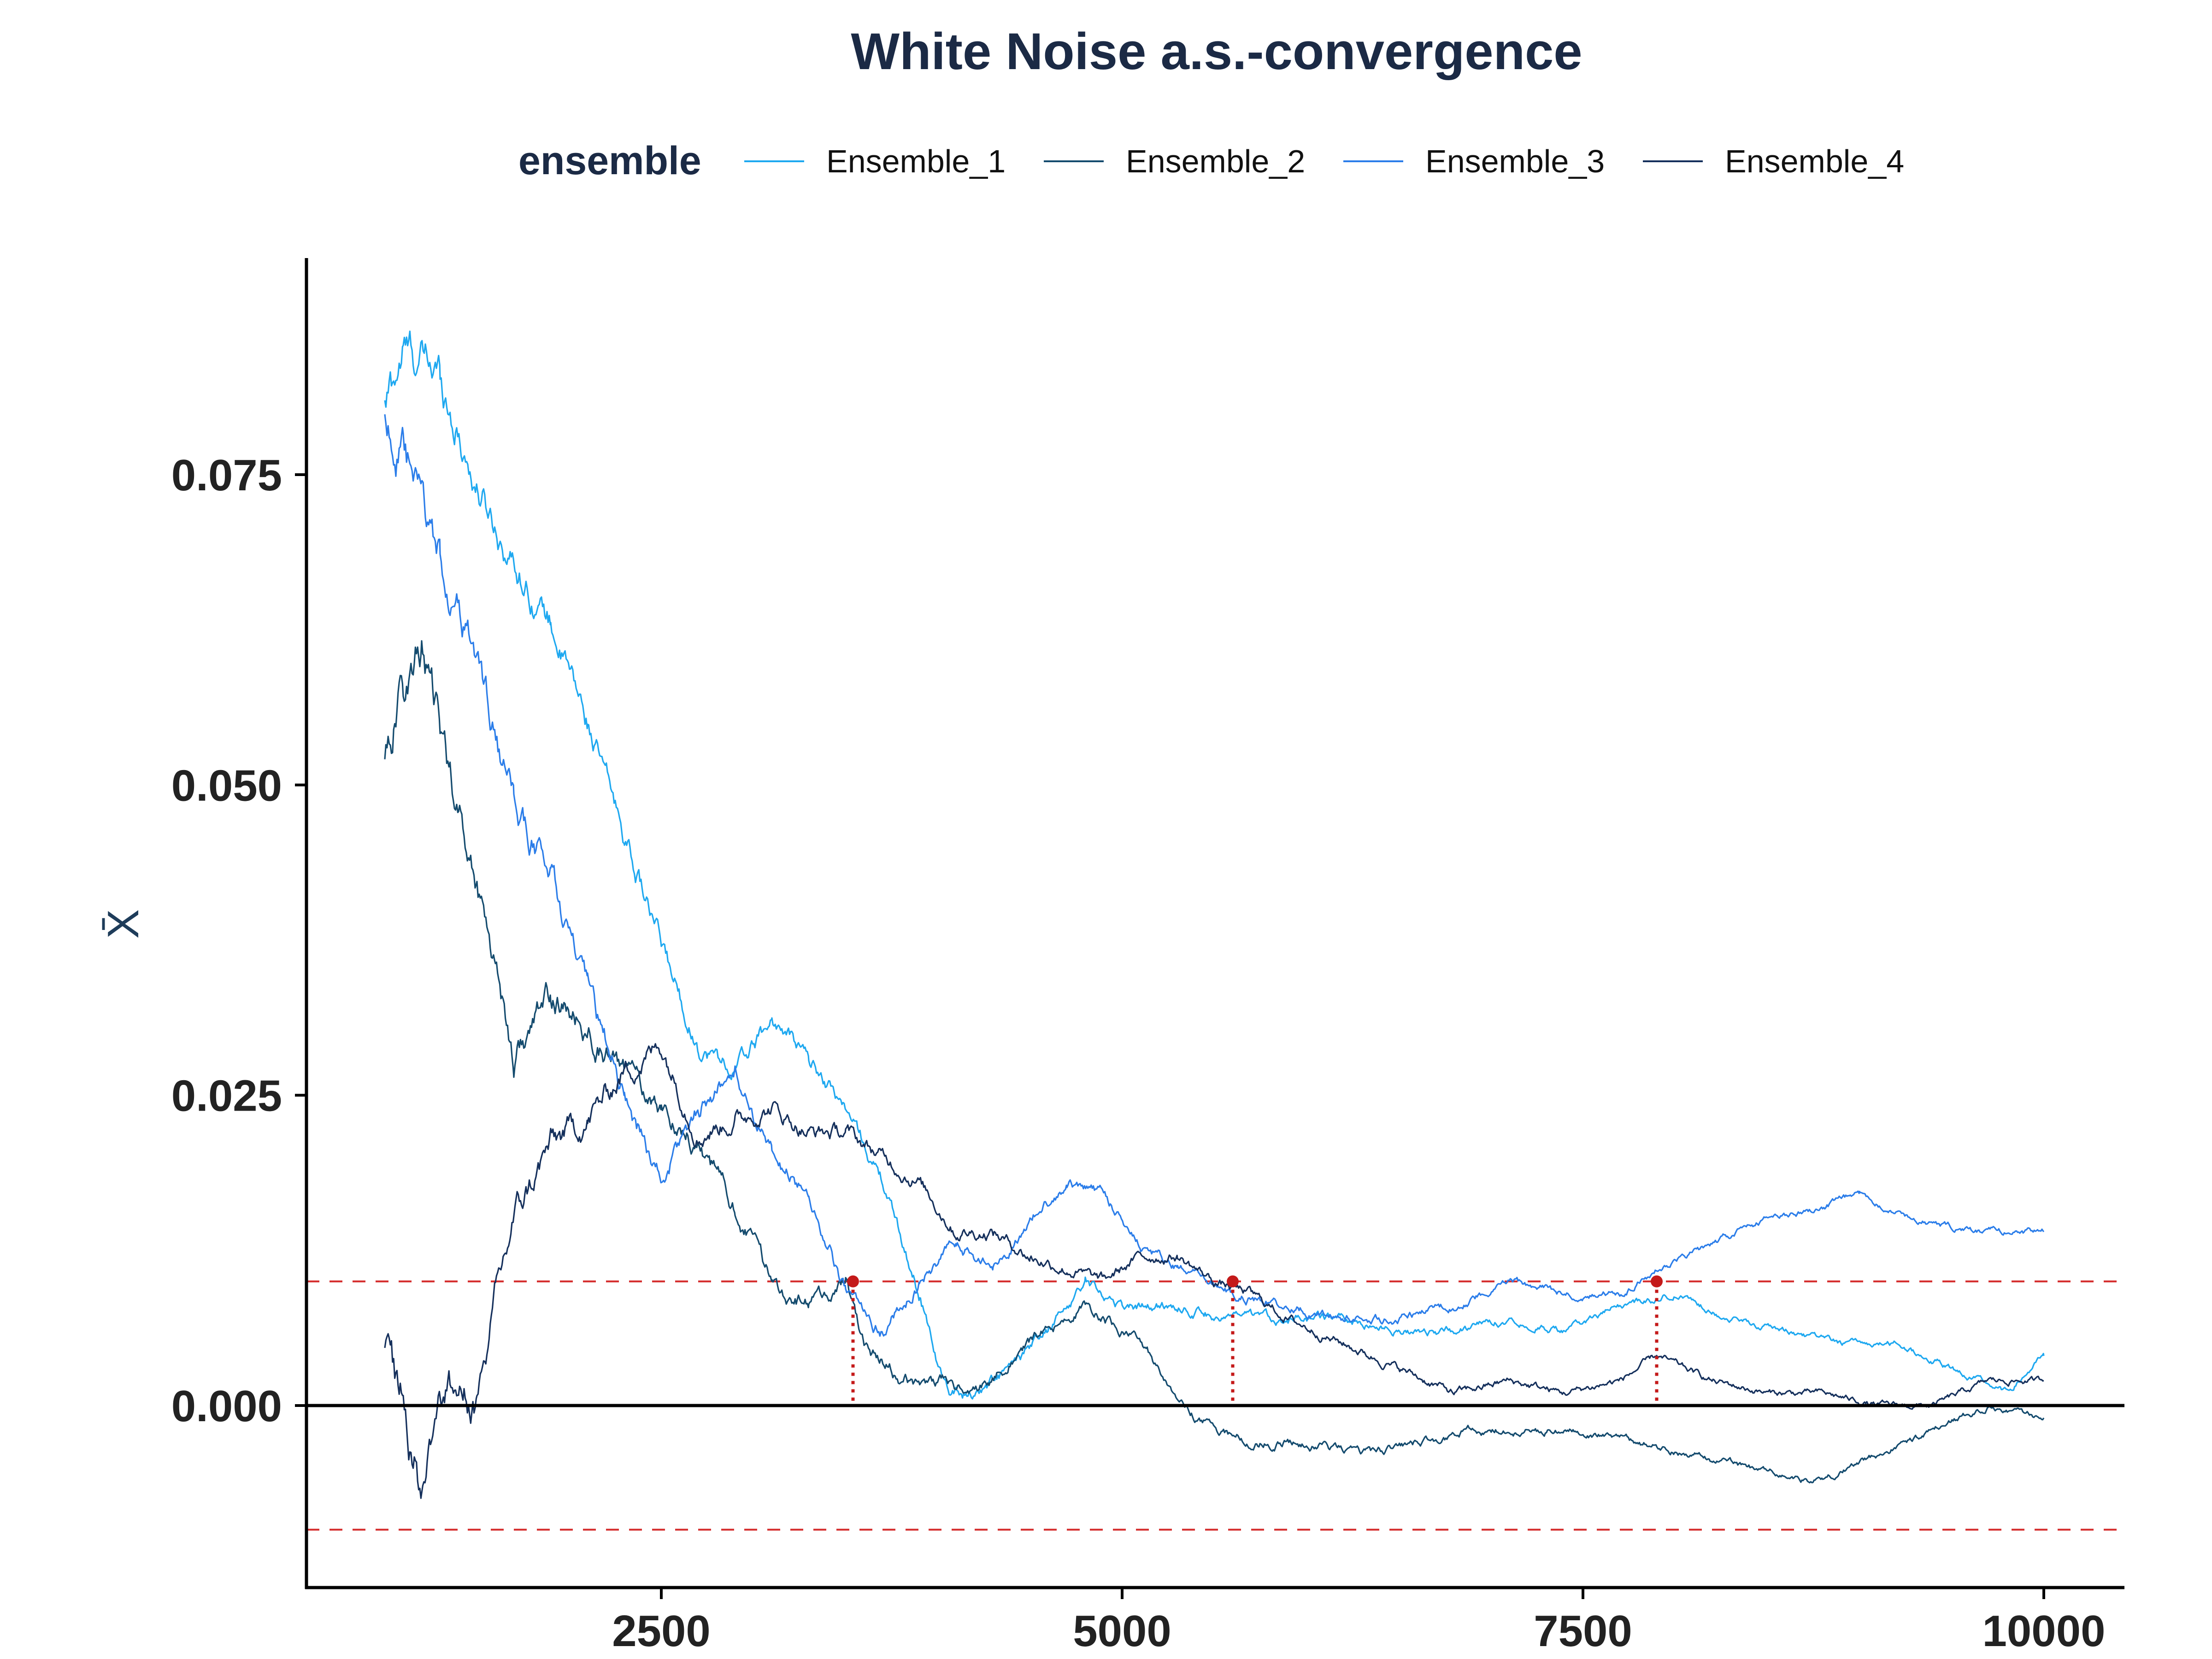 Image resolution: width=2212 pixels, height=1659 pixels. What do you see at coordinates (661, 1631) in the screenshot?
I see `x-tick-label: 2500` at bounding box center [661, 1631].